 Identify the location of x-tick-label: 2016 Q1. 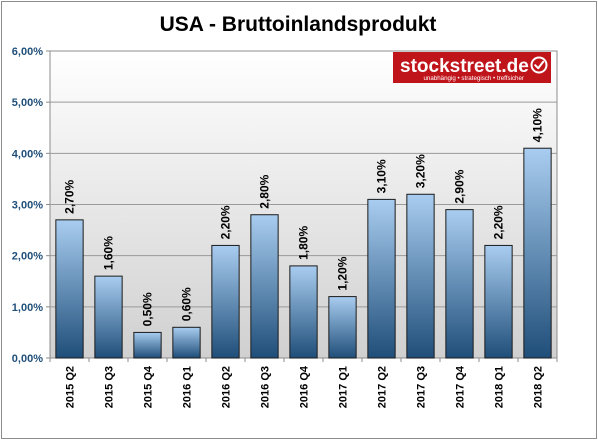
(188, 387).